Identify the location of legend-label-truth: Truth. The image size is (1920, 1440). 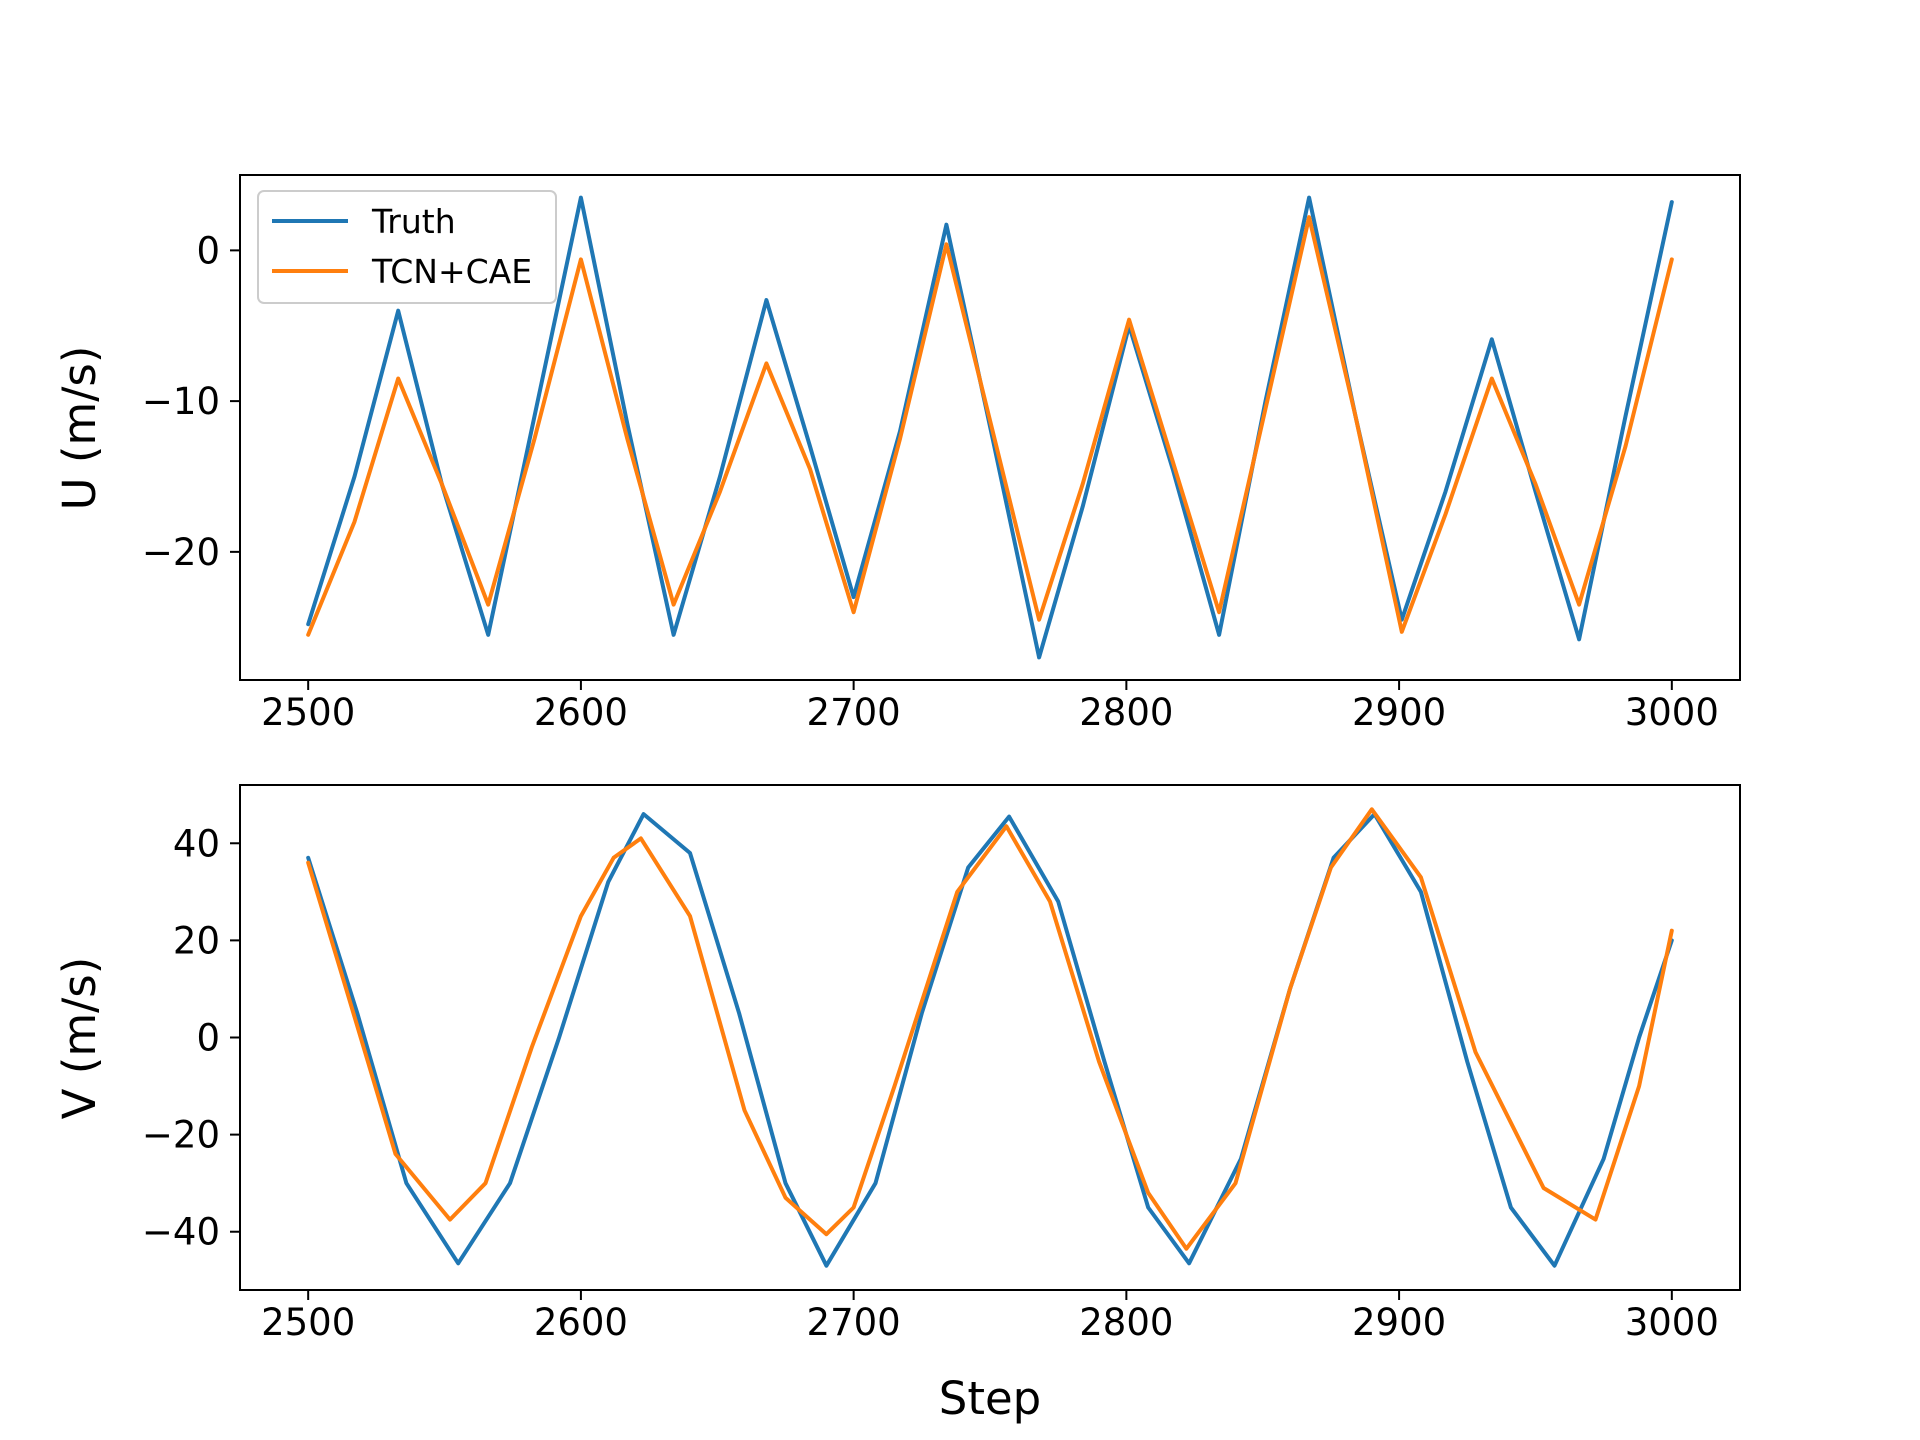
(413, 221).